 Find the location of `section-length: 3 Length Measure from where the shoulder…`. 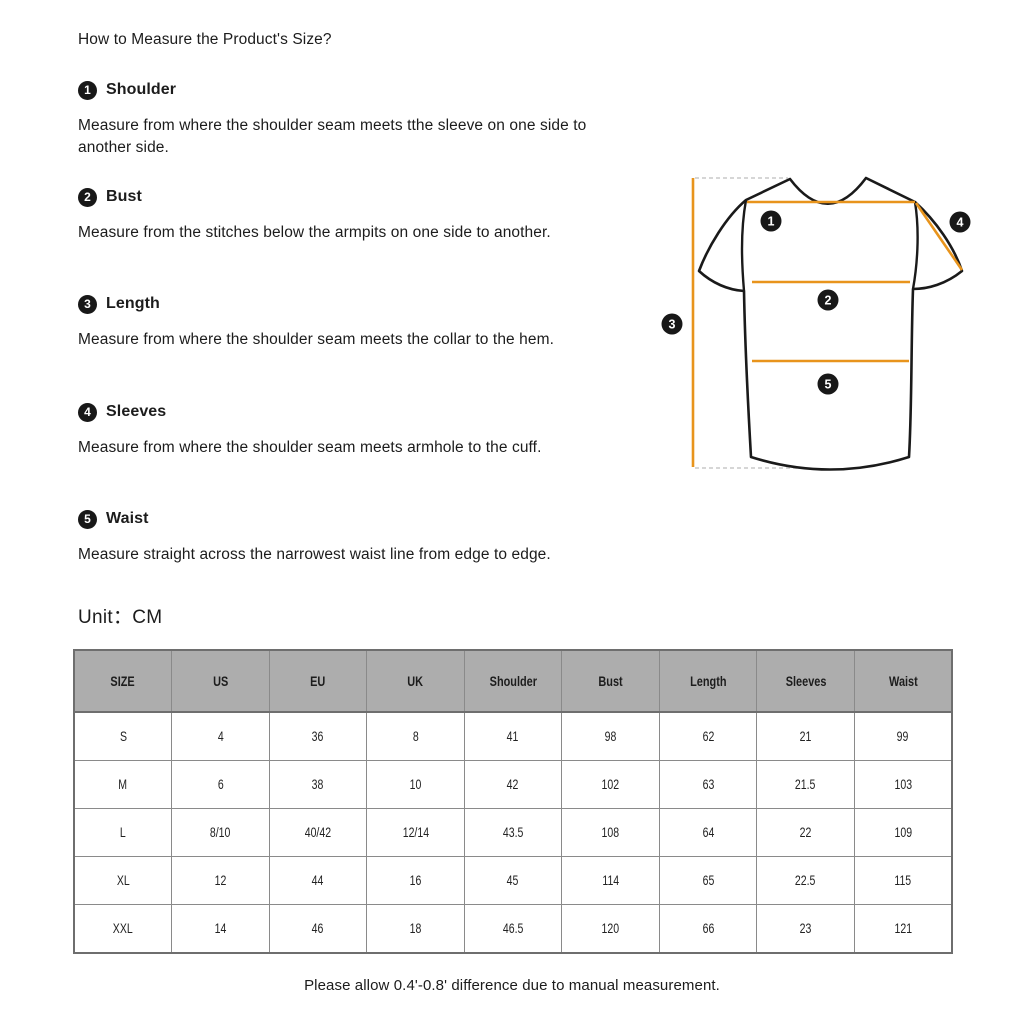

section-length: 3 Length Measure from where the shoulder… is located at coordinates (344, 322).